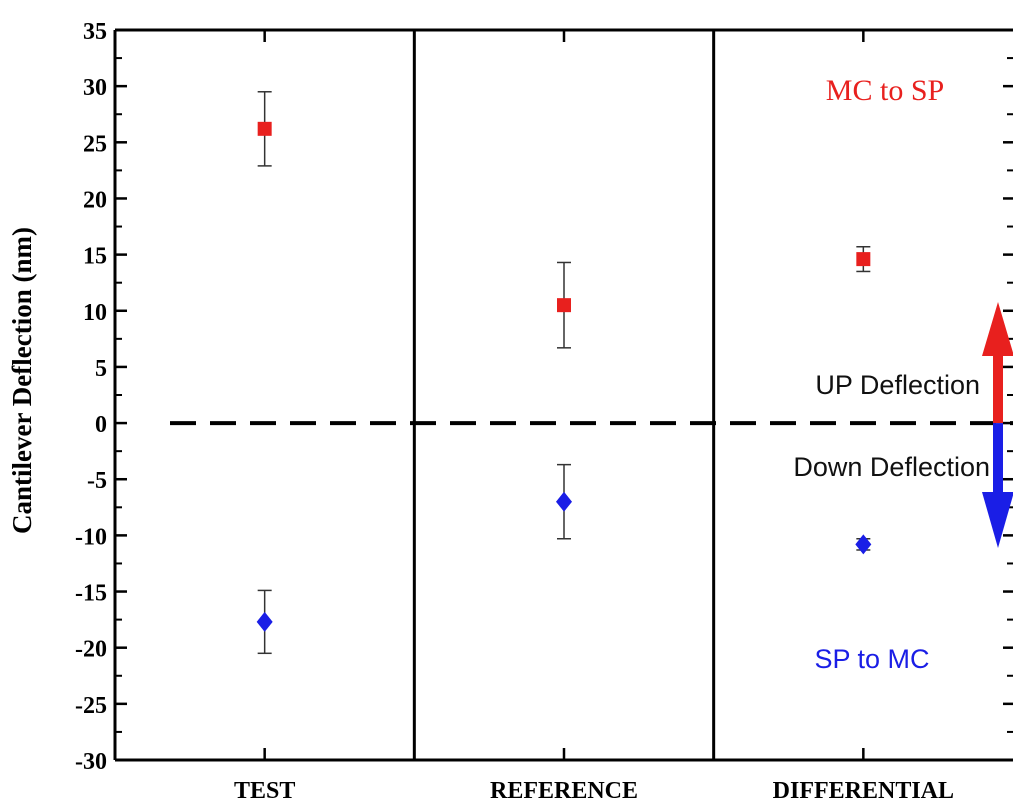 This screenshot has width=1013, height=803. What do you see at coordinates (91, 762) in the screenshot?
I see `y-tick-label: -30` at bounding box center [91, 762].